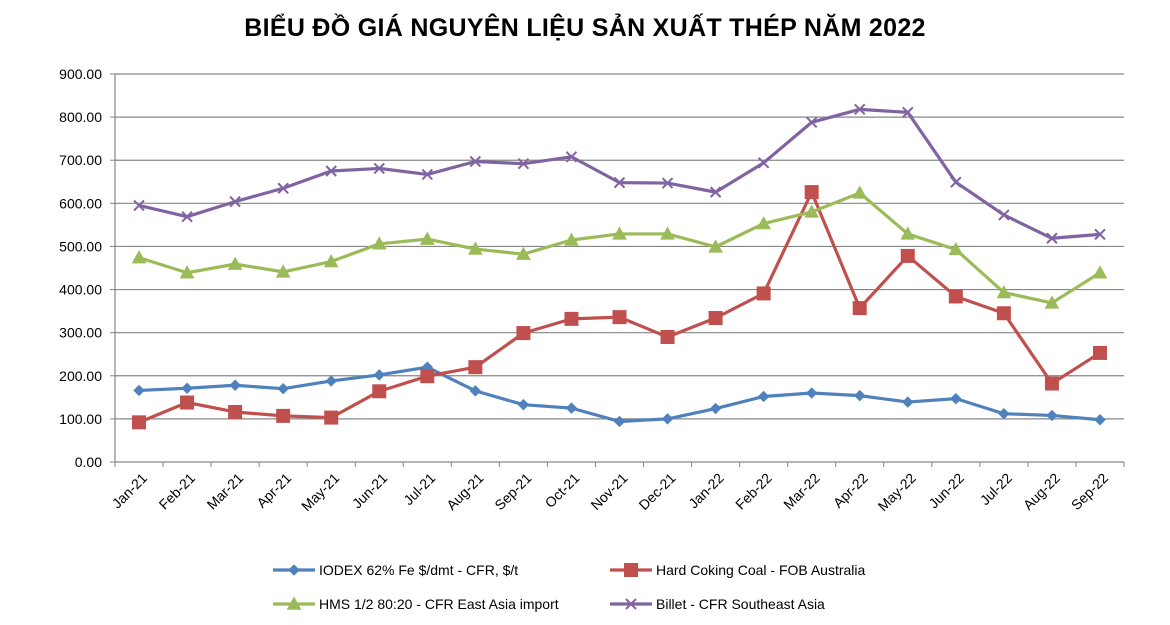 This screenshot has width=1170, height=625. I want to click on x-tick-label: Apr-22, so click(850, 490).